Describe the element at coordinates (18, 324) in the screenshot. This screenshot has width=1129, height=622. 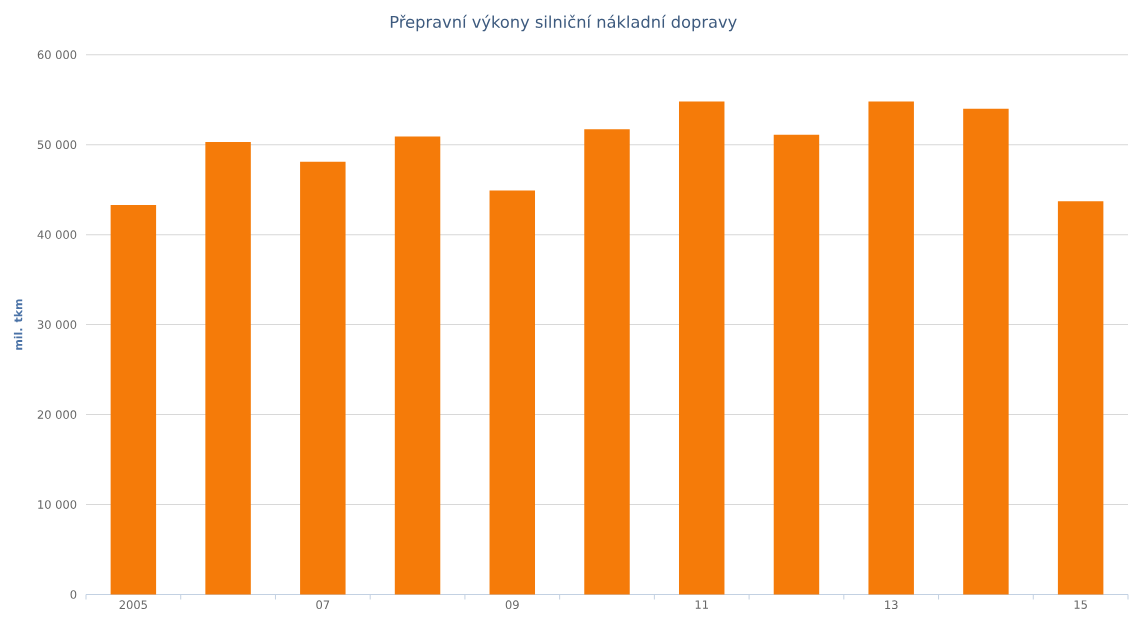
I see `y-axis-title: mil. tkm` at that location.